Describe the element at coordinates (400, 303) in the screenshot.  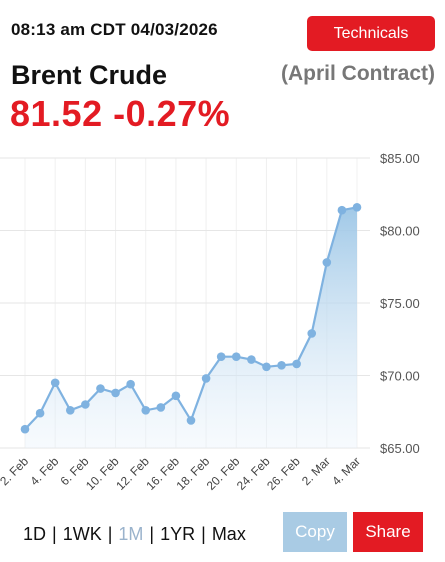
I see `y-tick-label: $75.00` at that location.